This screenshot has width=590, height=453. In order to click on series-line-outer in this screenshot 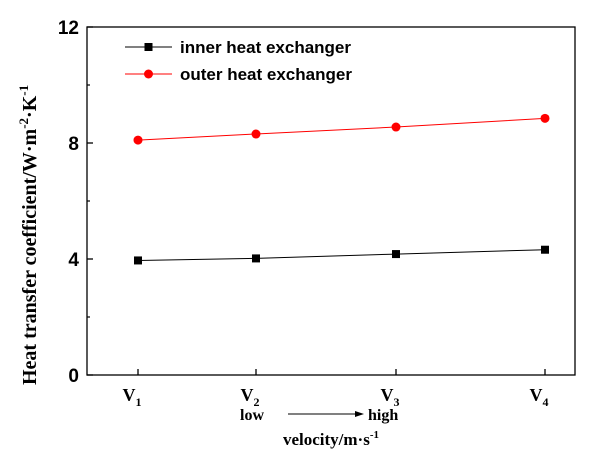, I will do `click(341, 129)`.